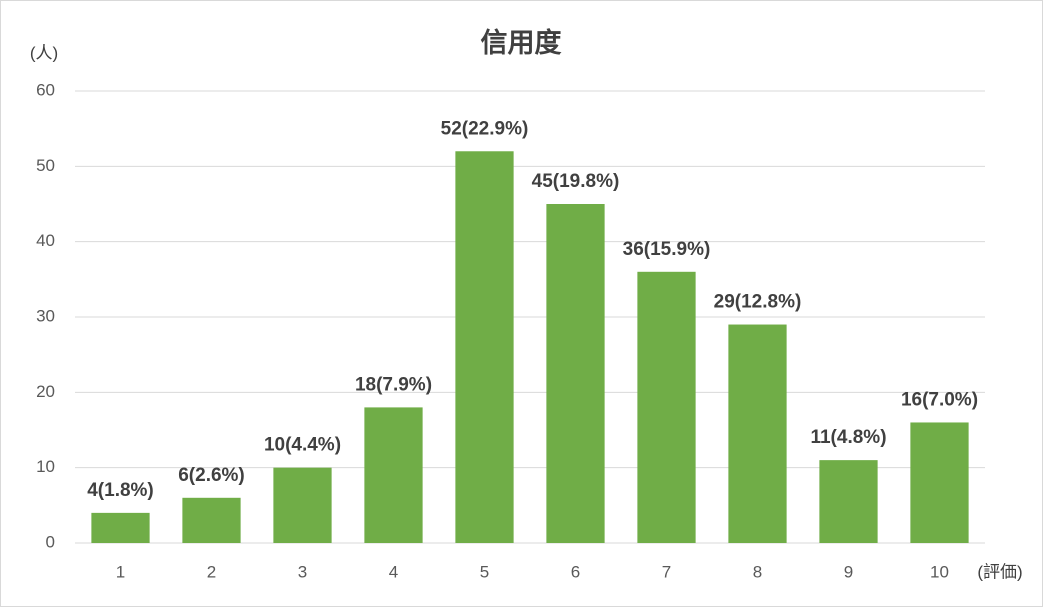 This screenshot has width=1043, height=607. I want to click on value-label: 18(7.9%), so click(393, 384).